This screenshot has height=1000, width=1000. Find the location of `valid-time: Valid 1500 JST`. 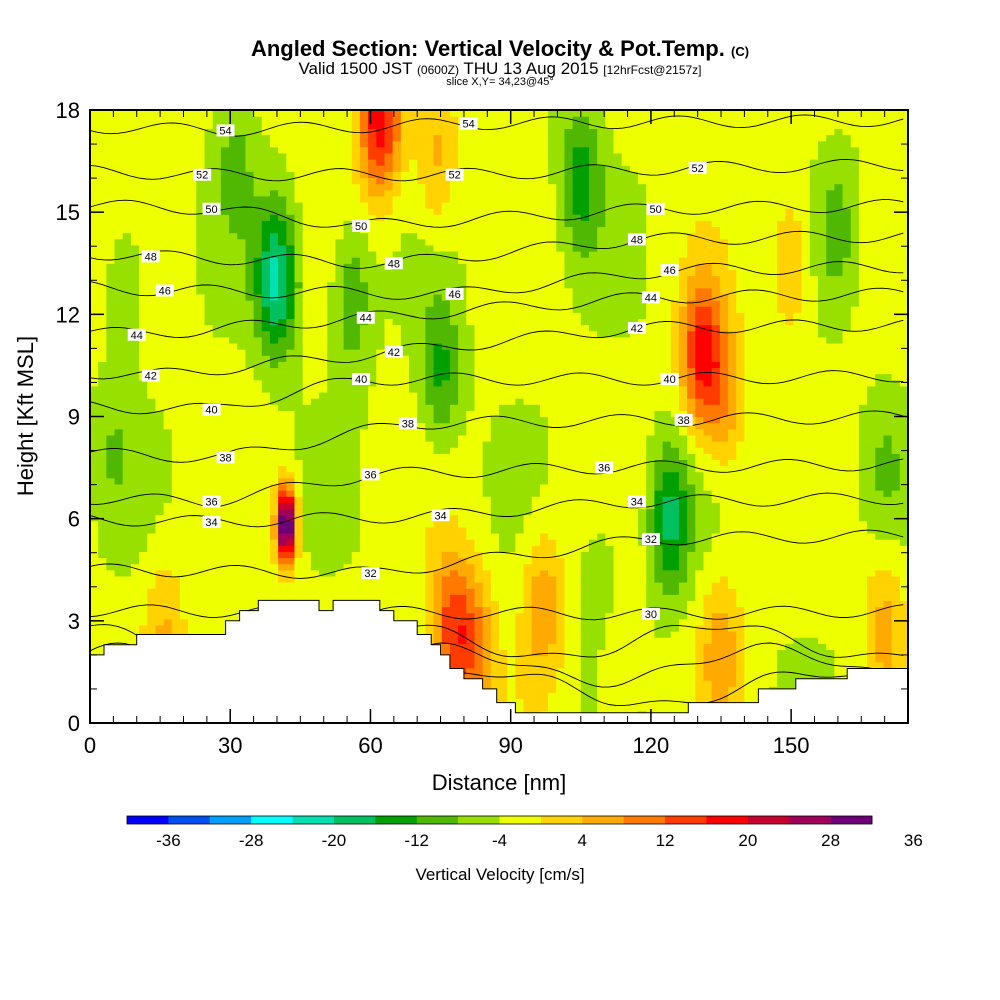

valid-time: Valid 1500 JST is located at coordinates (355, 68).